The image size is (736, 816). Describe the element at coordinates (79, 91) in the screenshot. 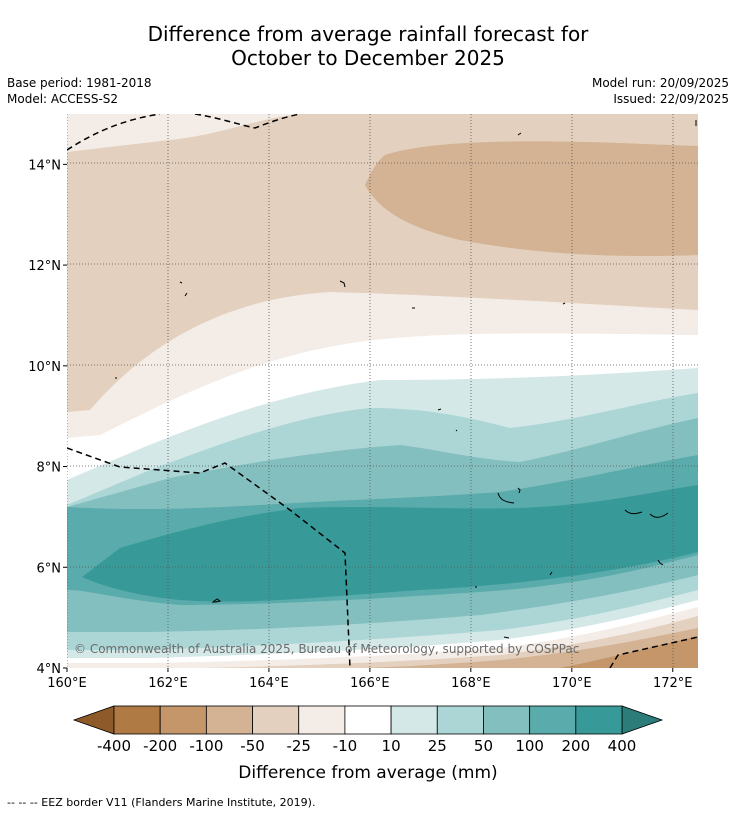

I see `metadata-left: Base period: 1981-2018 Model: ACCESS-S2` at that location.